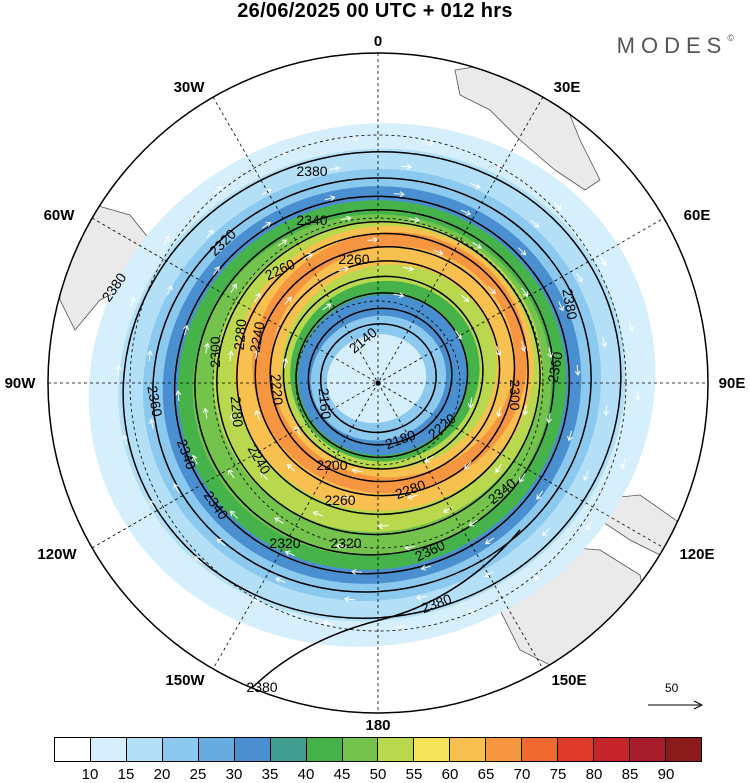 Image resolution: width=750 pixels, height=783 pixels. What do you see at coordinates (240, 334) in the screenshot?
I see `contour-label: 2280` at bounding box center [240, 334].